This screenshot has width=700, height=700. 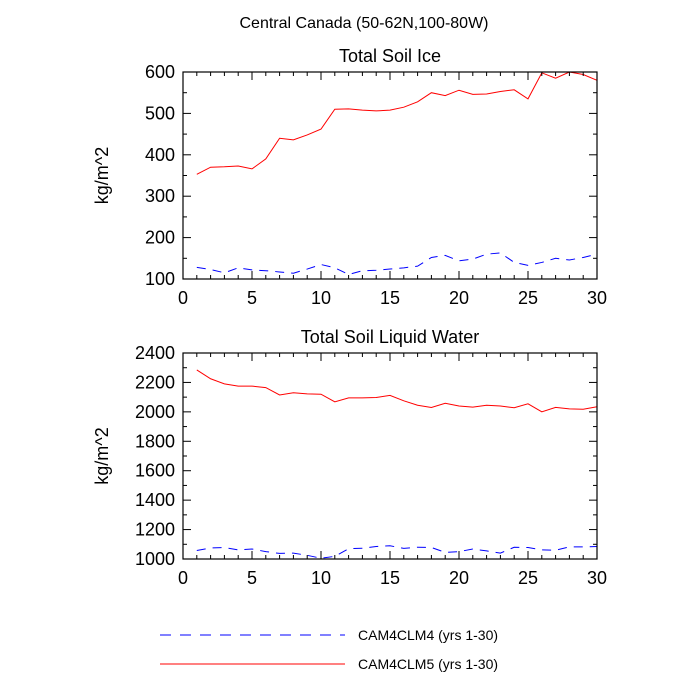 I want to click on y-tick-label: 300, so click(x=160, y=196).